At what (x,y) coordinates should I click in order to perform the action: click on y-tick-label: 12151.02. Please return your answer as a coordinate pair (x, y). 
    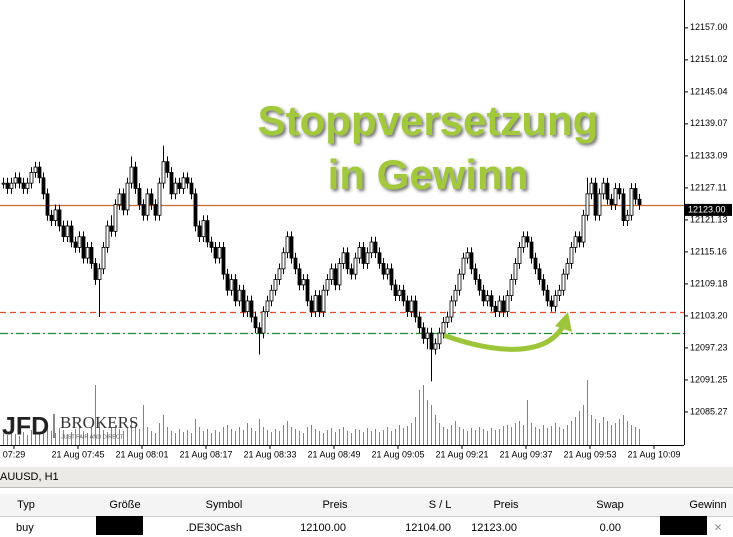
    Looking at the image, I should click on (709, 59).